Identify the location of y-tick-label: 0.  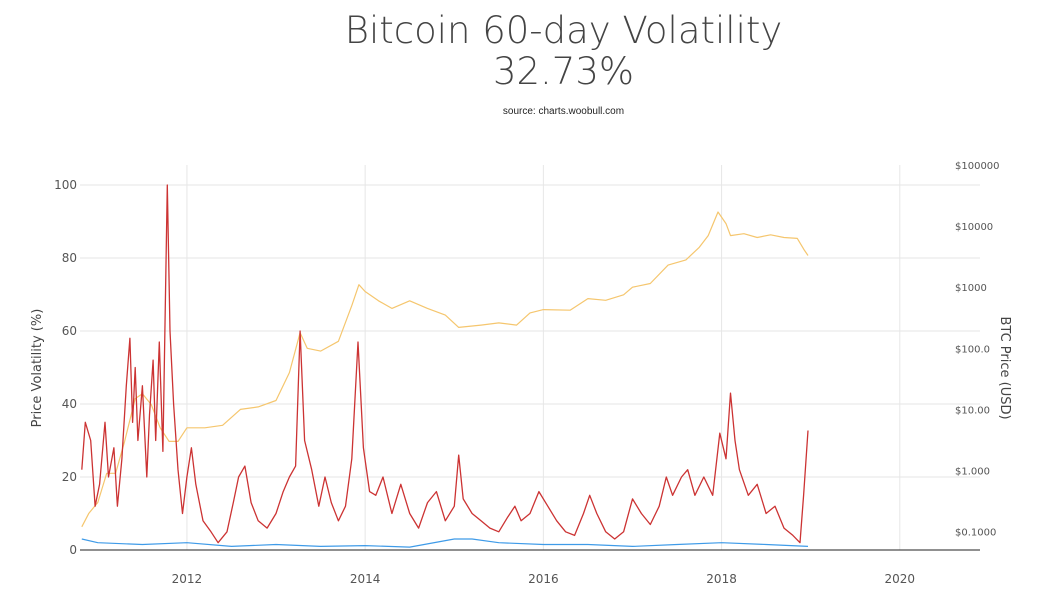
(73, 550).